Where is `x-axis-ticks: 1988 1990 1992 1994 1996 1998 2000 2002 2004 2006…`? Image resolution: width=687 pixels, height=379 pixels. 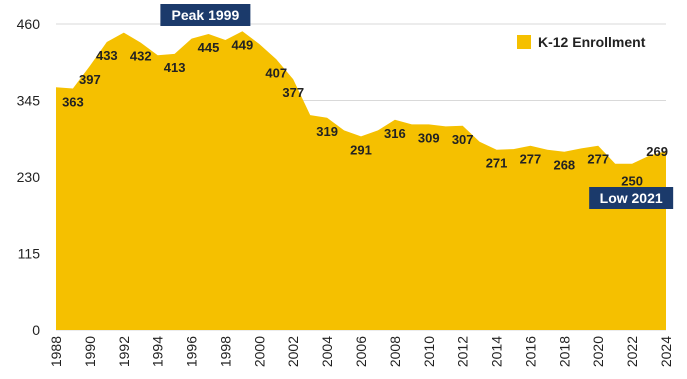
x-axis-ticks: 1988 1990 1992 1994 1996 1998 2000 2002 2004 2006… is located at coordinates (361, 351).